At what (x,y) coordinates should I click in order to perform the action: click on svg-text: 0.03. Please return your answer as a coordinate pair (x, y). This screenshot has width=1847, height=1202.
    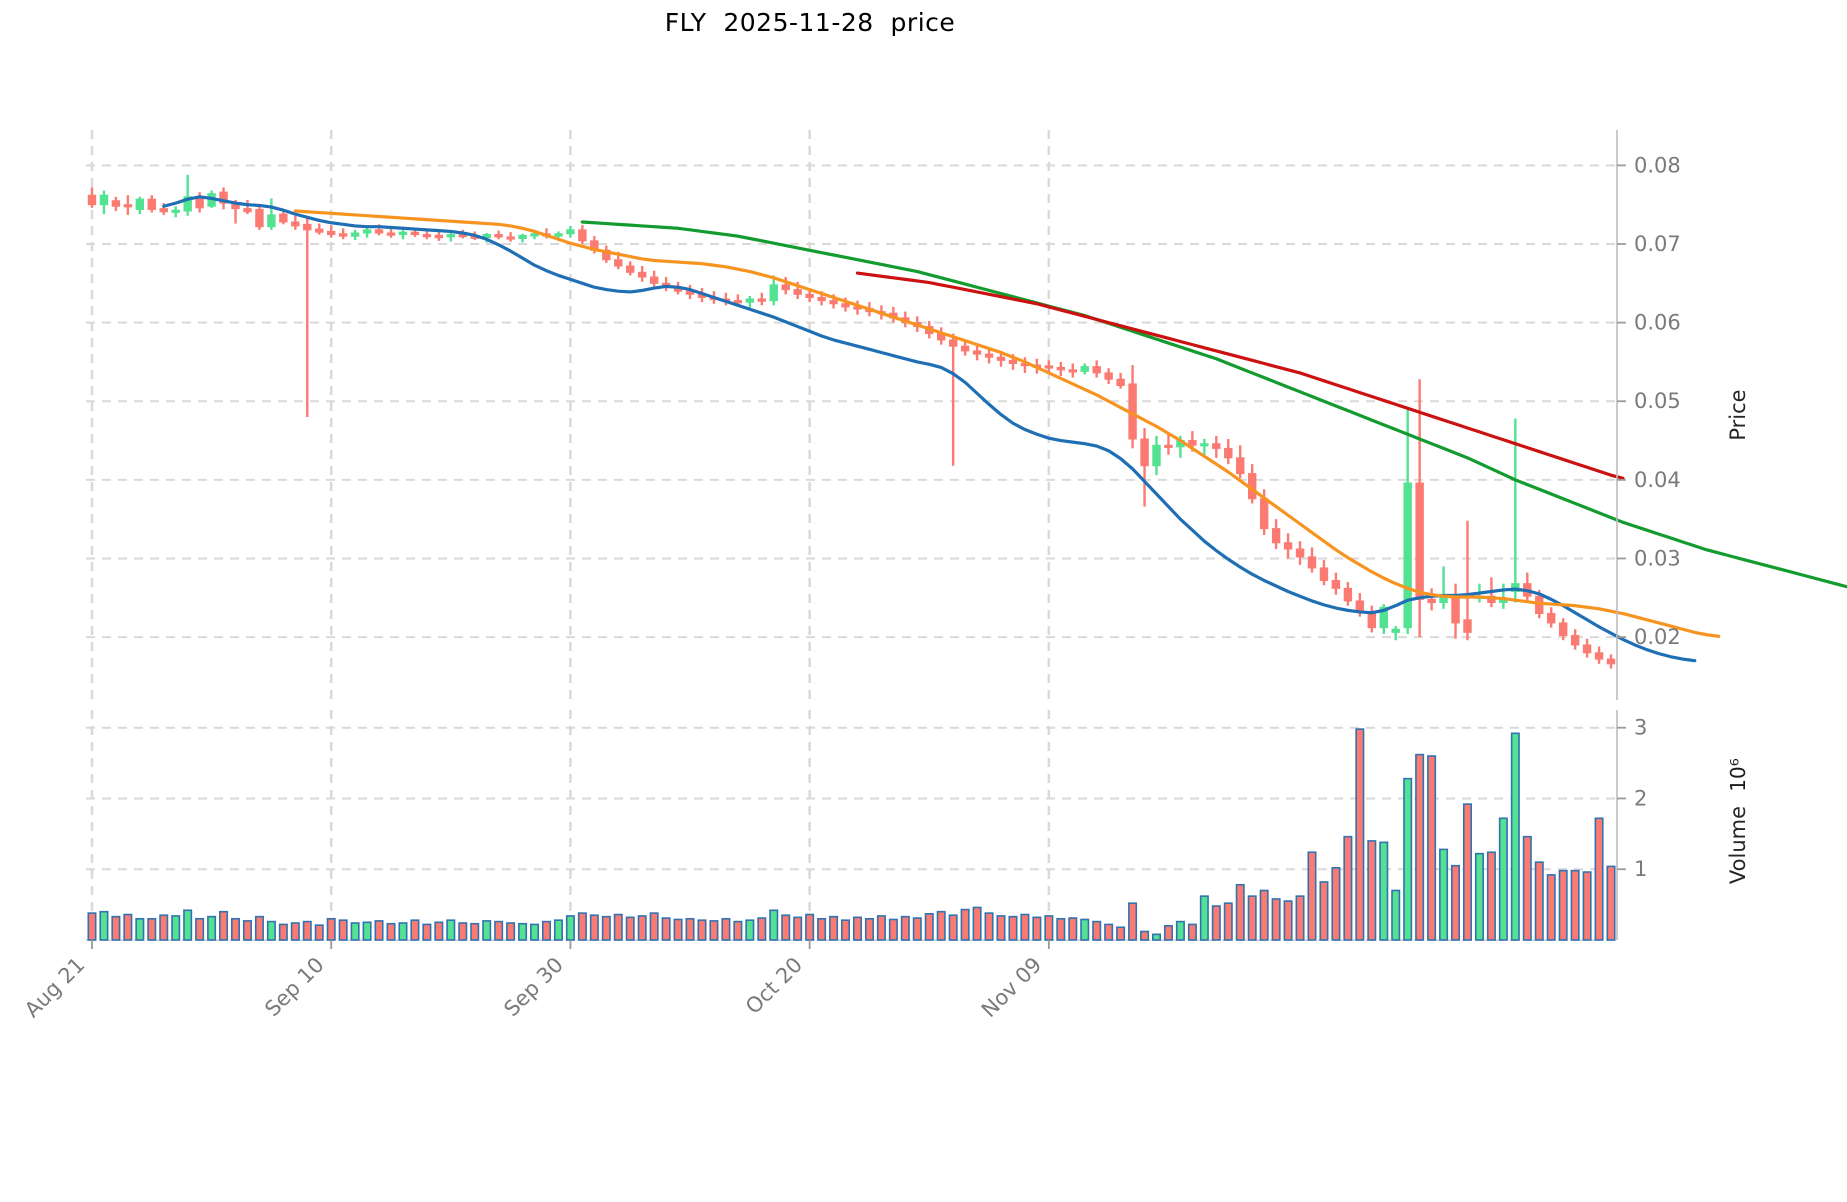
    Looking at the image, I should click on (1657, 558).